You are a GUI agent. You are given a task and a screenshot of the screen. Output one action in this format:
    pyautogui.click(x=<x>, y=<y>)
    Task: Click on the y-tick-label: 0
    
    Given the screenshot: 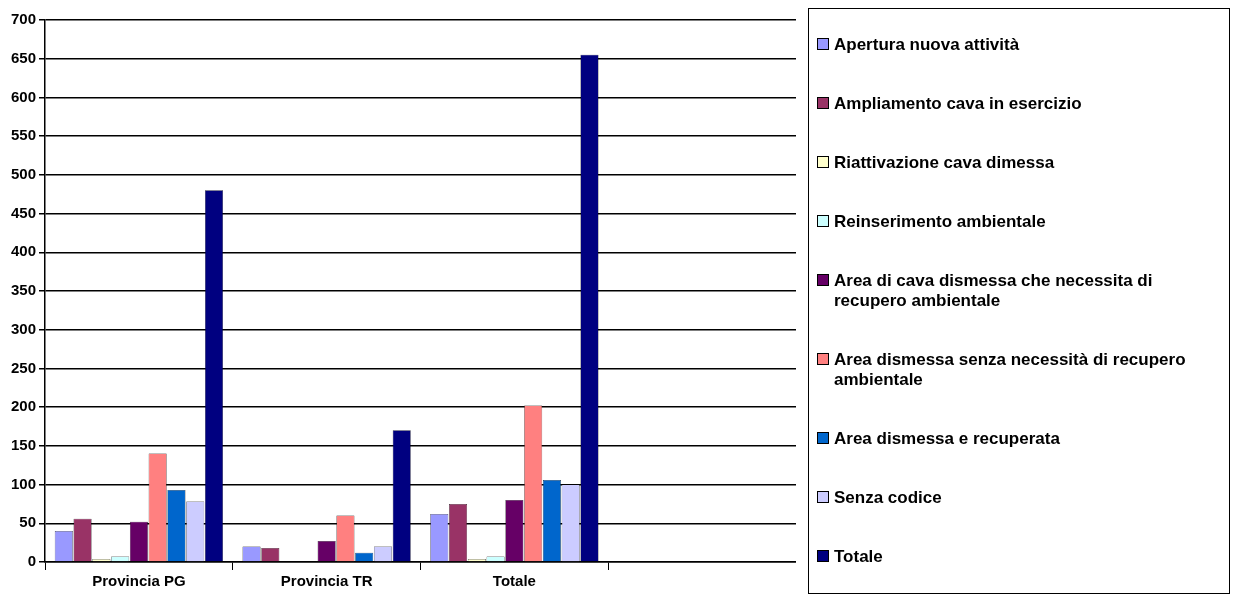 What is the action you would take?
    pyautogui.click(x=32, y=561)
    